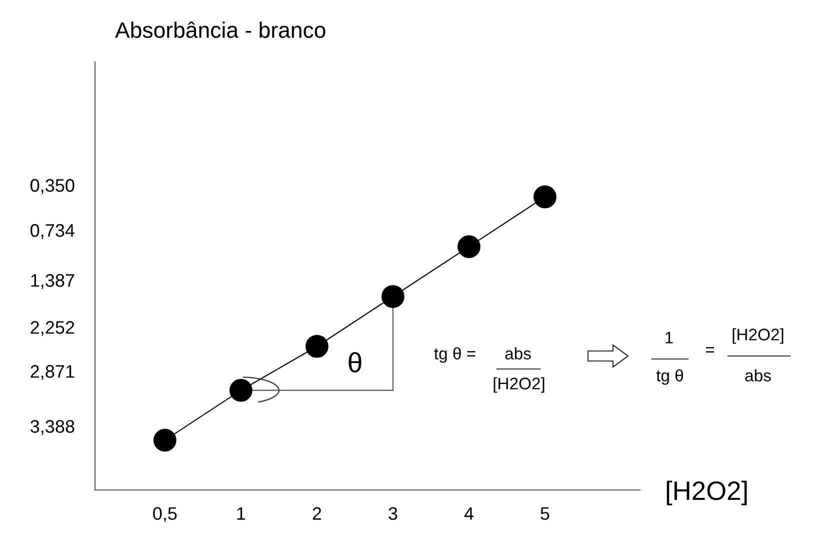 The width and height of the screenshot is (816, 535). Describe the element at coordinates (165, 514) in the screenshot. I see `x-tick-label: 0,5` at that location.